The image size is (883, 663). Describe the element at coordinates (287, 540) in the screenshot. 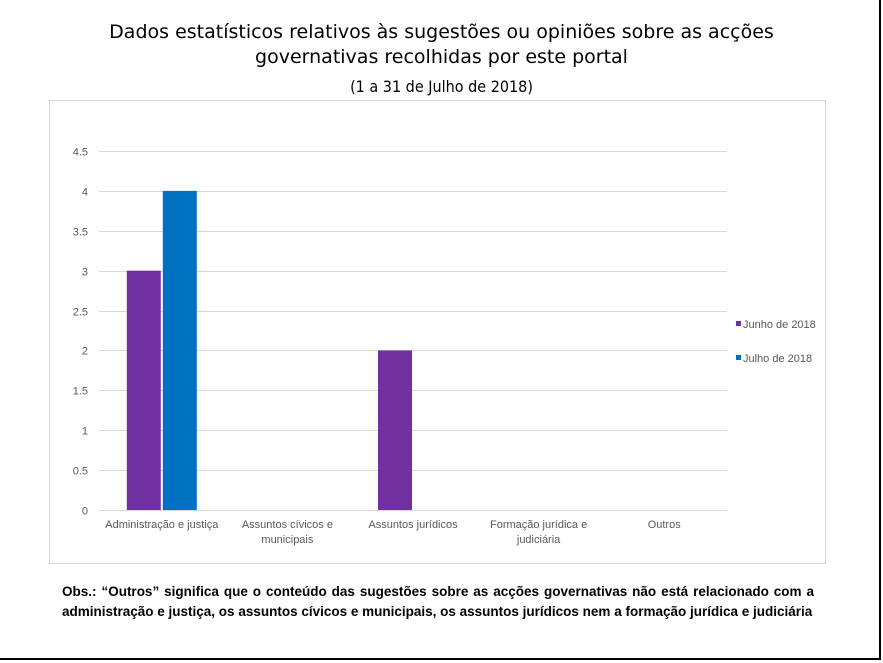

I see `x-tick-label: municipais` at that location.